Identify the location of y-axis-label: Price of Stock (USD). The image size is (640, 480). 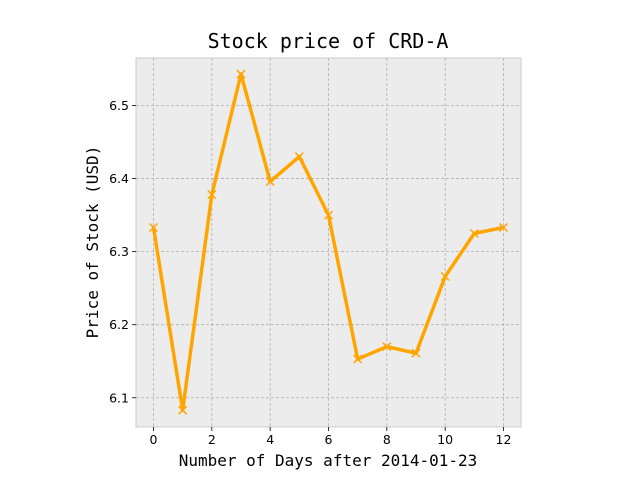
(92, 242).